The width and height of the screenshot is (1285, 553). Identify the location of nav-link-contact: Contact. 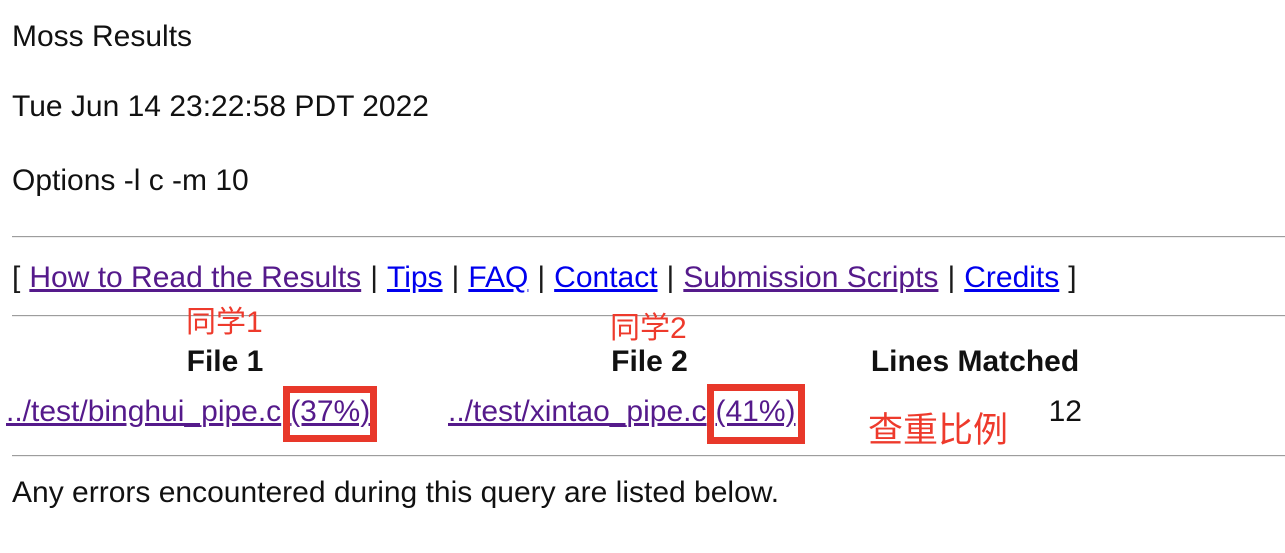
(606, 277).